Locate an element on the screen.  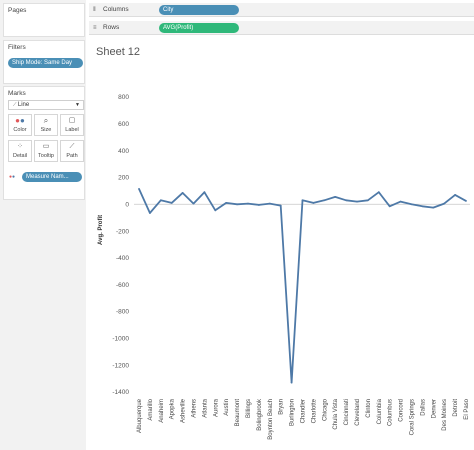
y-tick-label: -600 is located at coordinates (122, 285).